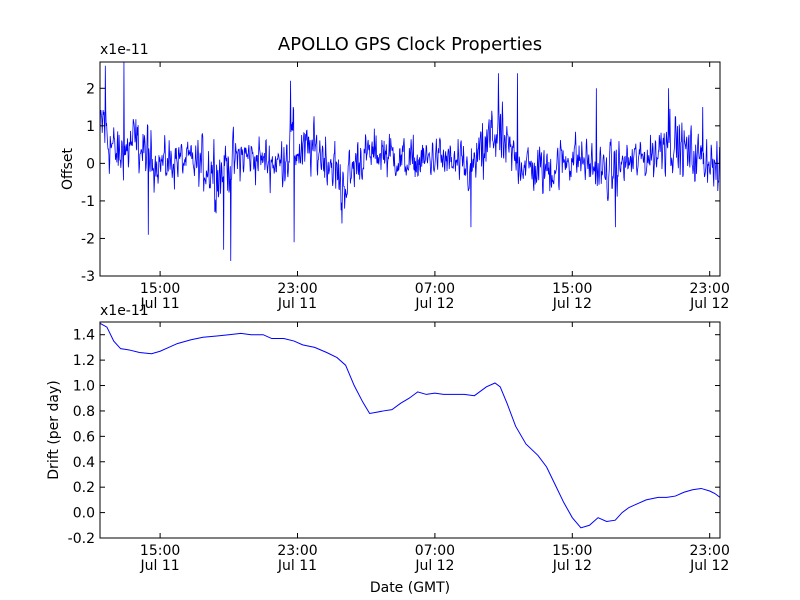 The width and height of the screenshot is (800, 600). I want to click on drift-y-tick-label: 0.0, so click(84, 514).